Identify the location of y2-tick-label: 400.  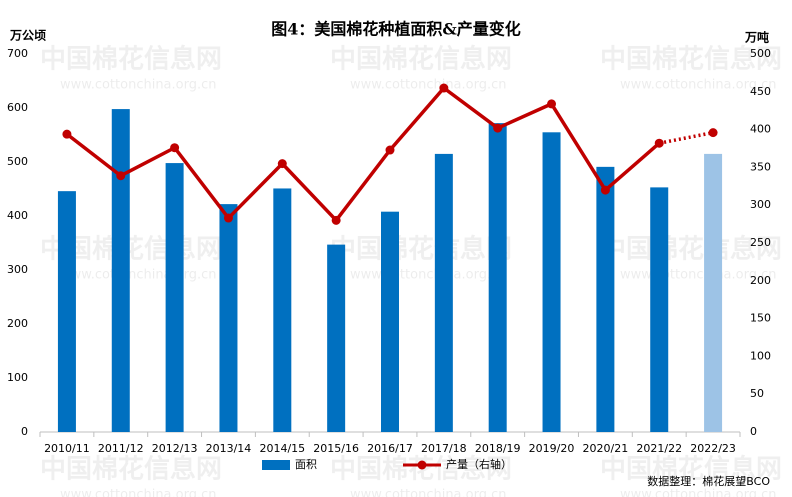
(760, 129).